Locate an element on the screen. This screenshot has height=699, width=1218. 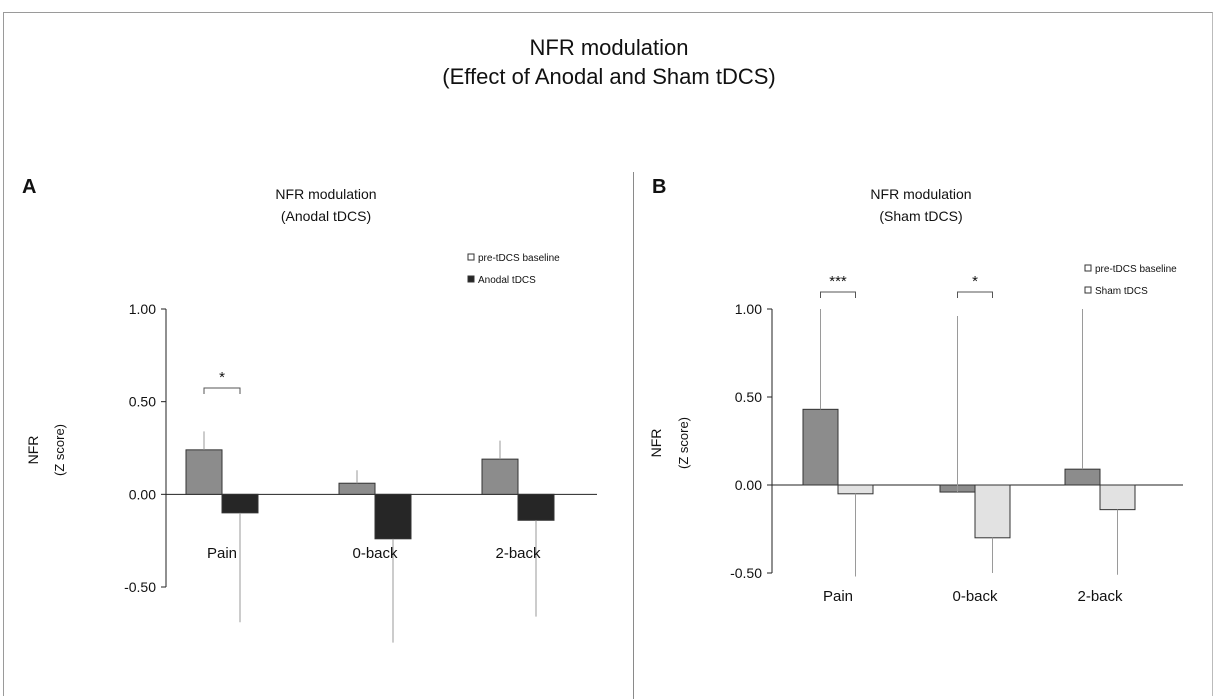
chart0-title-line1: NFR modulation is located at coordinates (325, 194).